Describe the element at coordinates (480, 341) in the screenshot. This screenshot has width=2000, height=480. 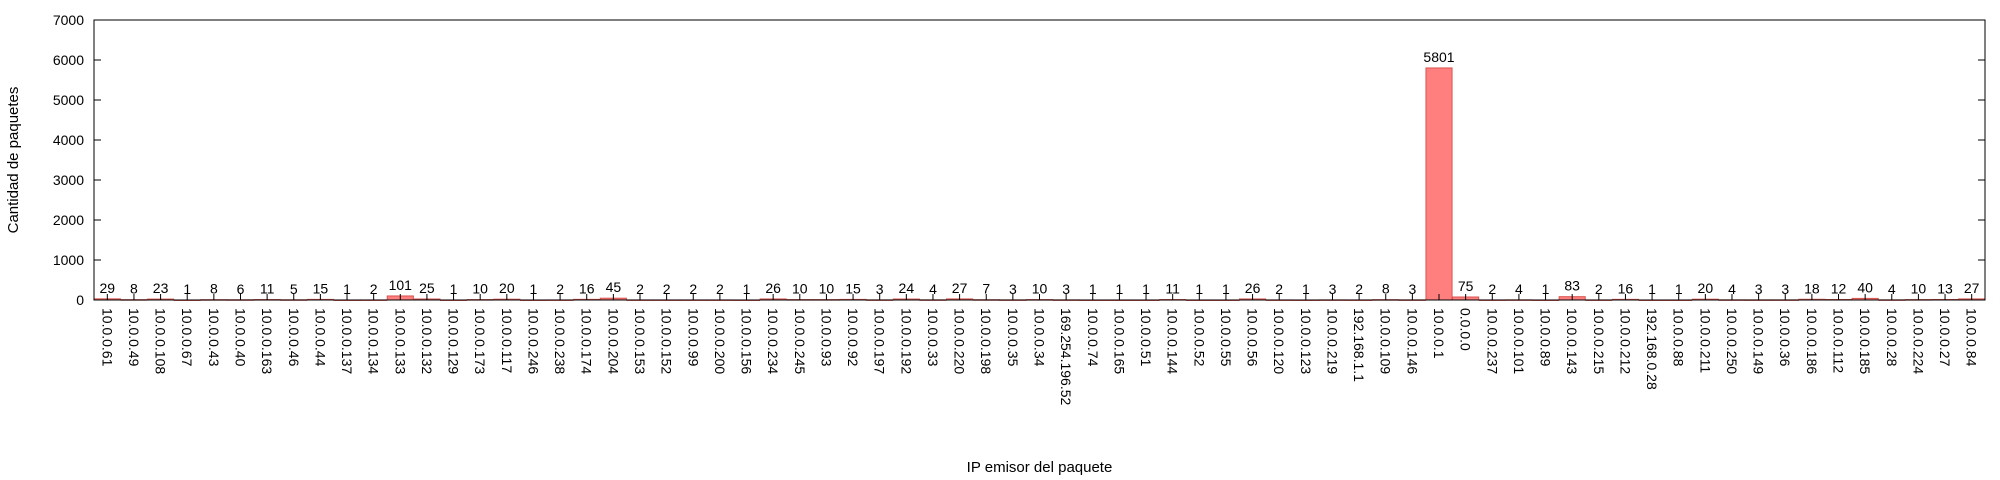
I see `x-tick-label: 10.0.0.173` at that location.